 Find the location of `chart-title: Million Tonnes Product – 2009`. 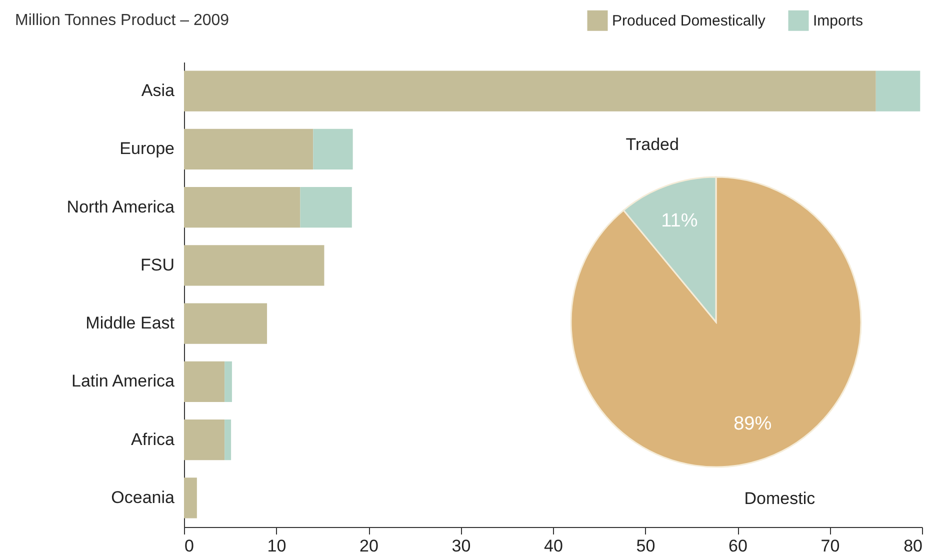

chart-title: Million Tonnes Product – 2009 is located at coordinates (122, 21).